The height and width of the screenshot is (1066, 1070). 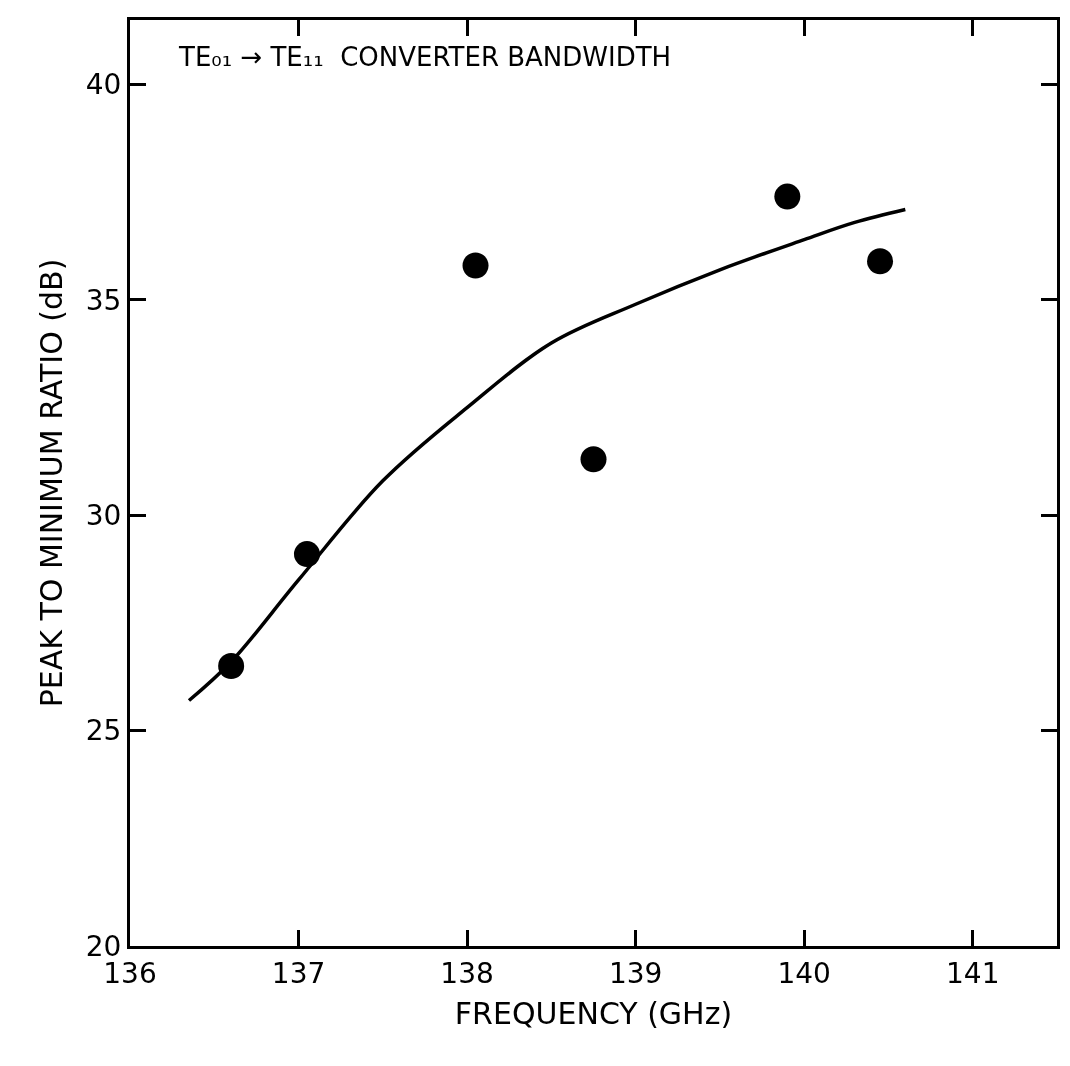 I want to click on x-tick-label: 139, so click(x=635, y=973).